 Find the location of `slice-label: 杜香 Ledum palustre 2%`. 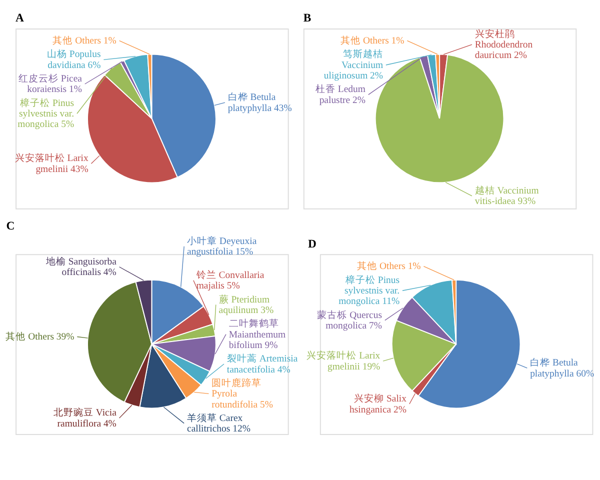

slice-label: 杜香 Ledum palustre 2% is located at coordinates (341, 94).